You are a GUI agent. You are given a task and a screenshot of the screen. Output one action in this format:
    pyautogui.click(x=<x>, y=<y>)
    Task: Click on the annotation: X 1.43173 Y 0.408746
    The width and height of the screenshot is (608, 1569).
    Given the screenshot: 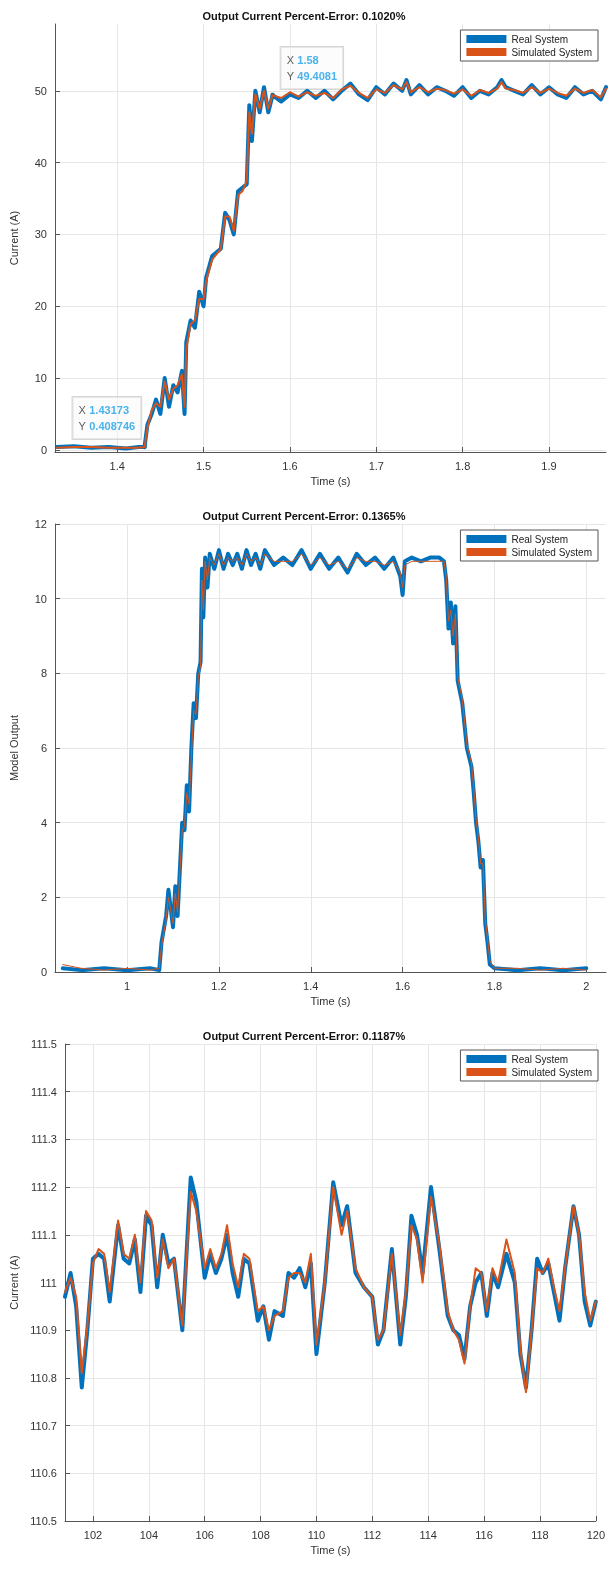 What is the action you would take?
    pyautogui.click(x=107, y=417)
    